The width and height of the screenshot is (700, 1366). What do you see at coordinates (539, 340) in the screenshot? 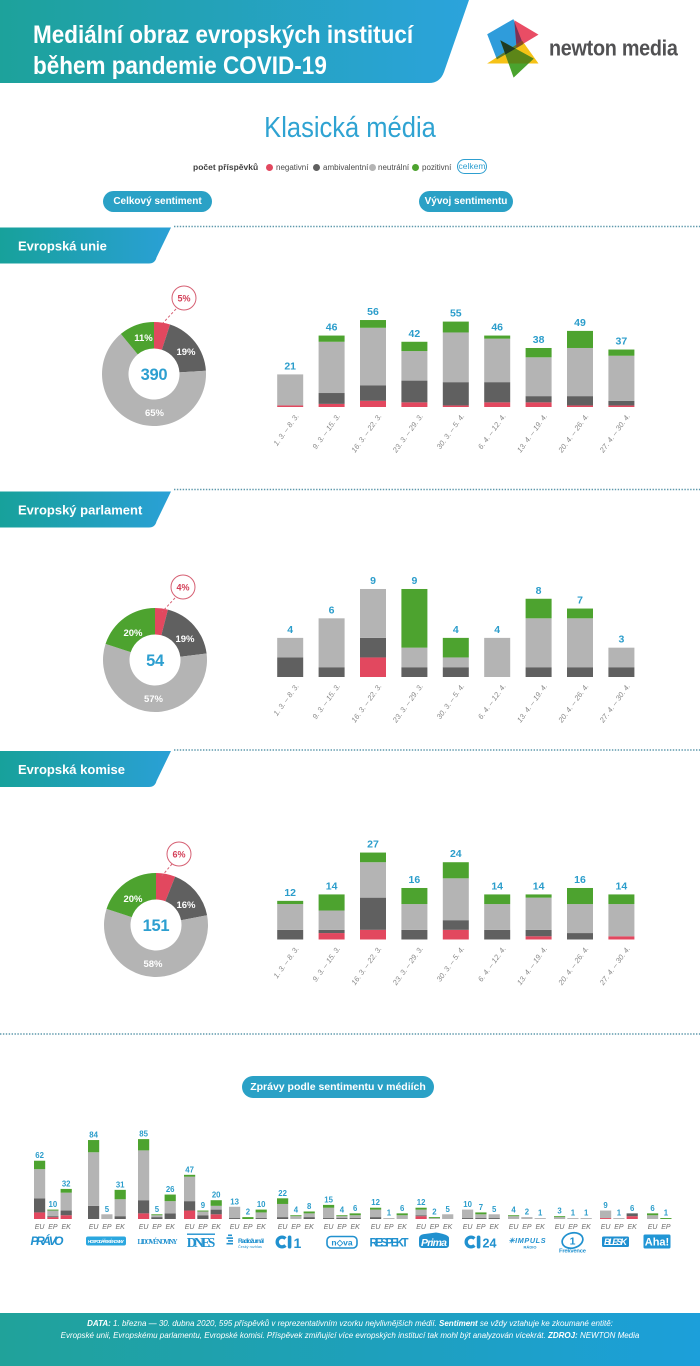
I see `svg-text: 38` at bounding box center [539, 340].